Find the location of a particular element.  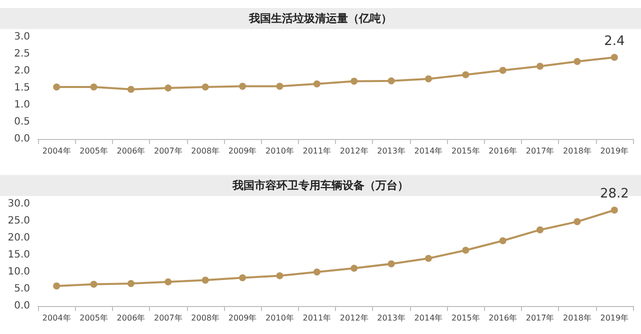

y-tick-label: 25.0 is located at coordinates (19, 221).